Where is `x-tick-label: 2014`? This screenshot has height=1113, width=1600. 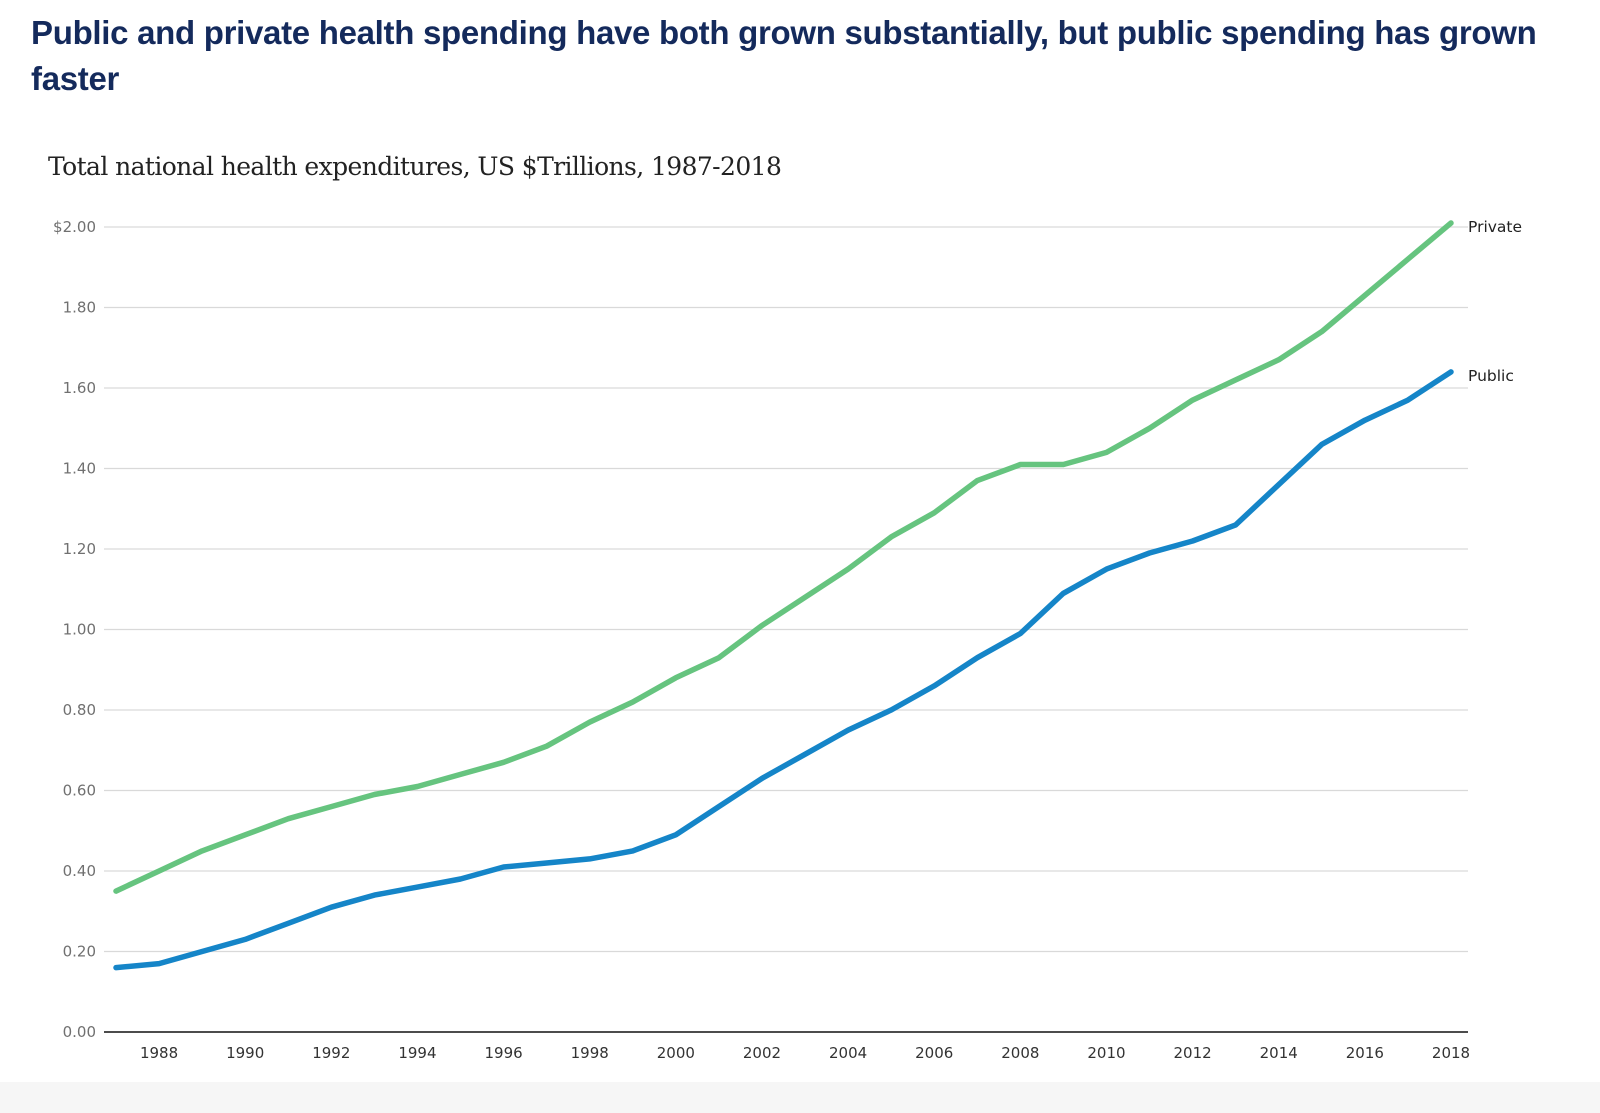
x-tick-label: 2014 is located at coordinates (1279, 1053).